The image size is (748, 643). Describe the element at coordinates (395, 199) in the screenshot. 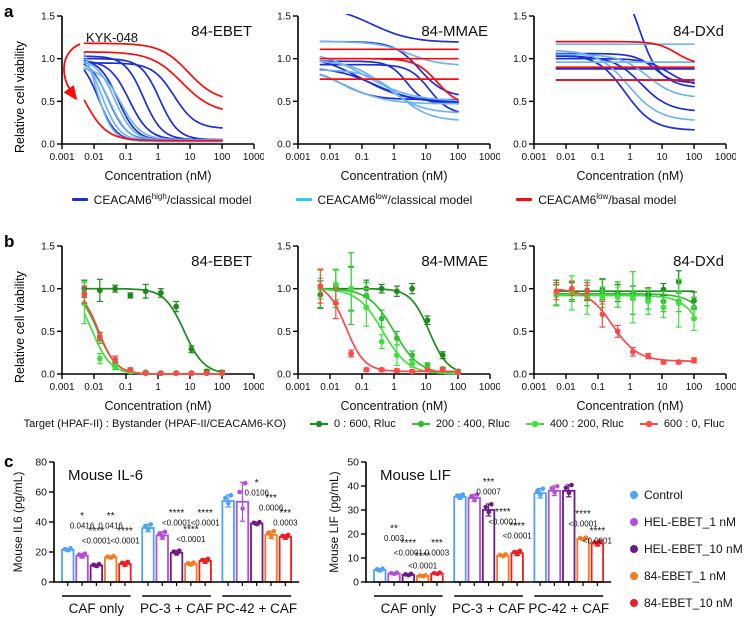

I see `legend-label: CEACAM6low/classical model` at that location.